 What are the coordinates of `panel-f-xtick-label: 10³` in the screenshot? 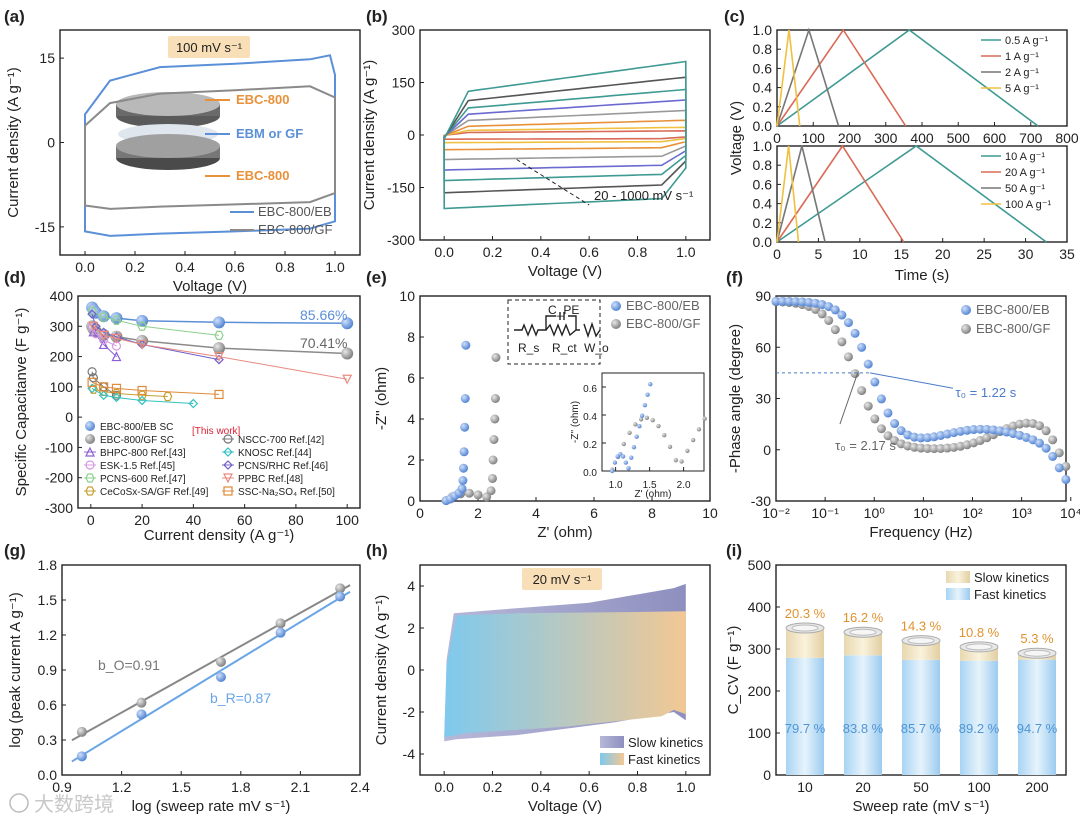 It's located at (1022, 513).